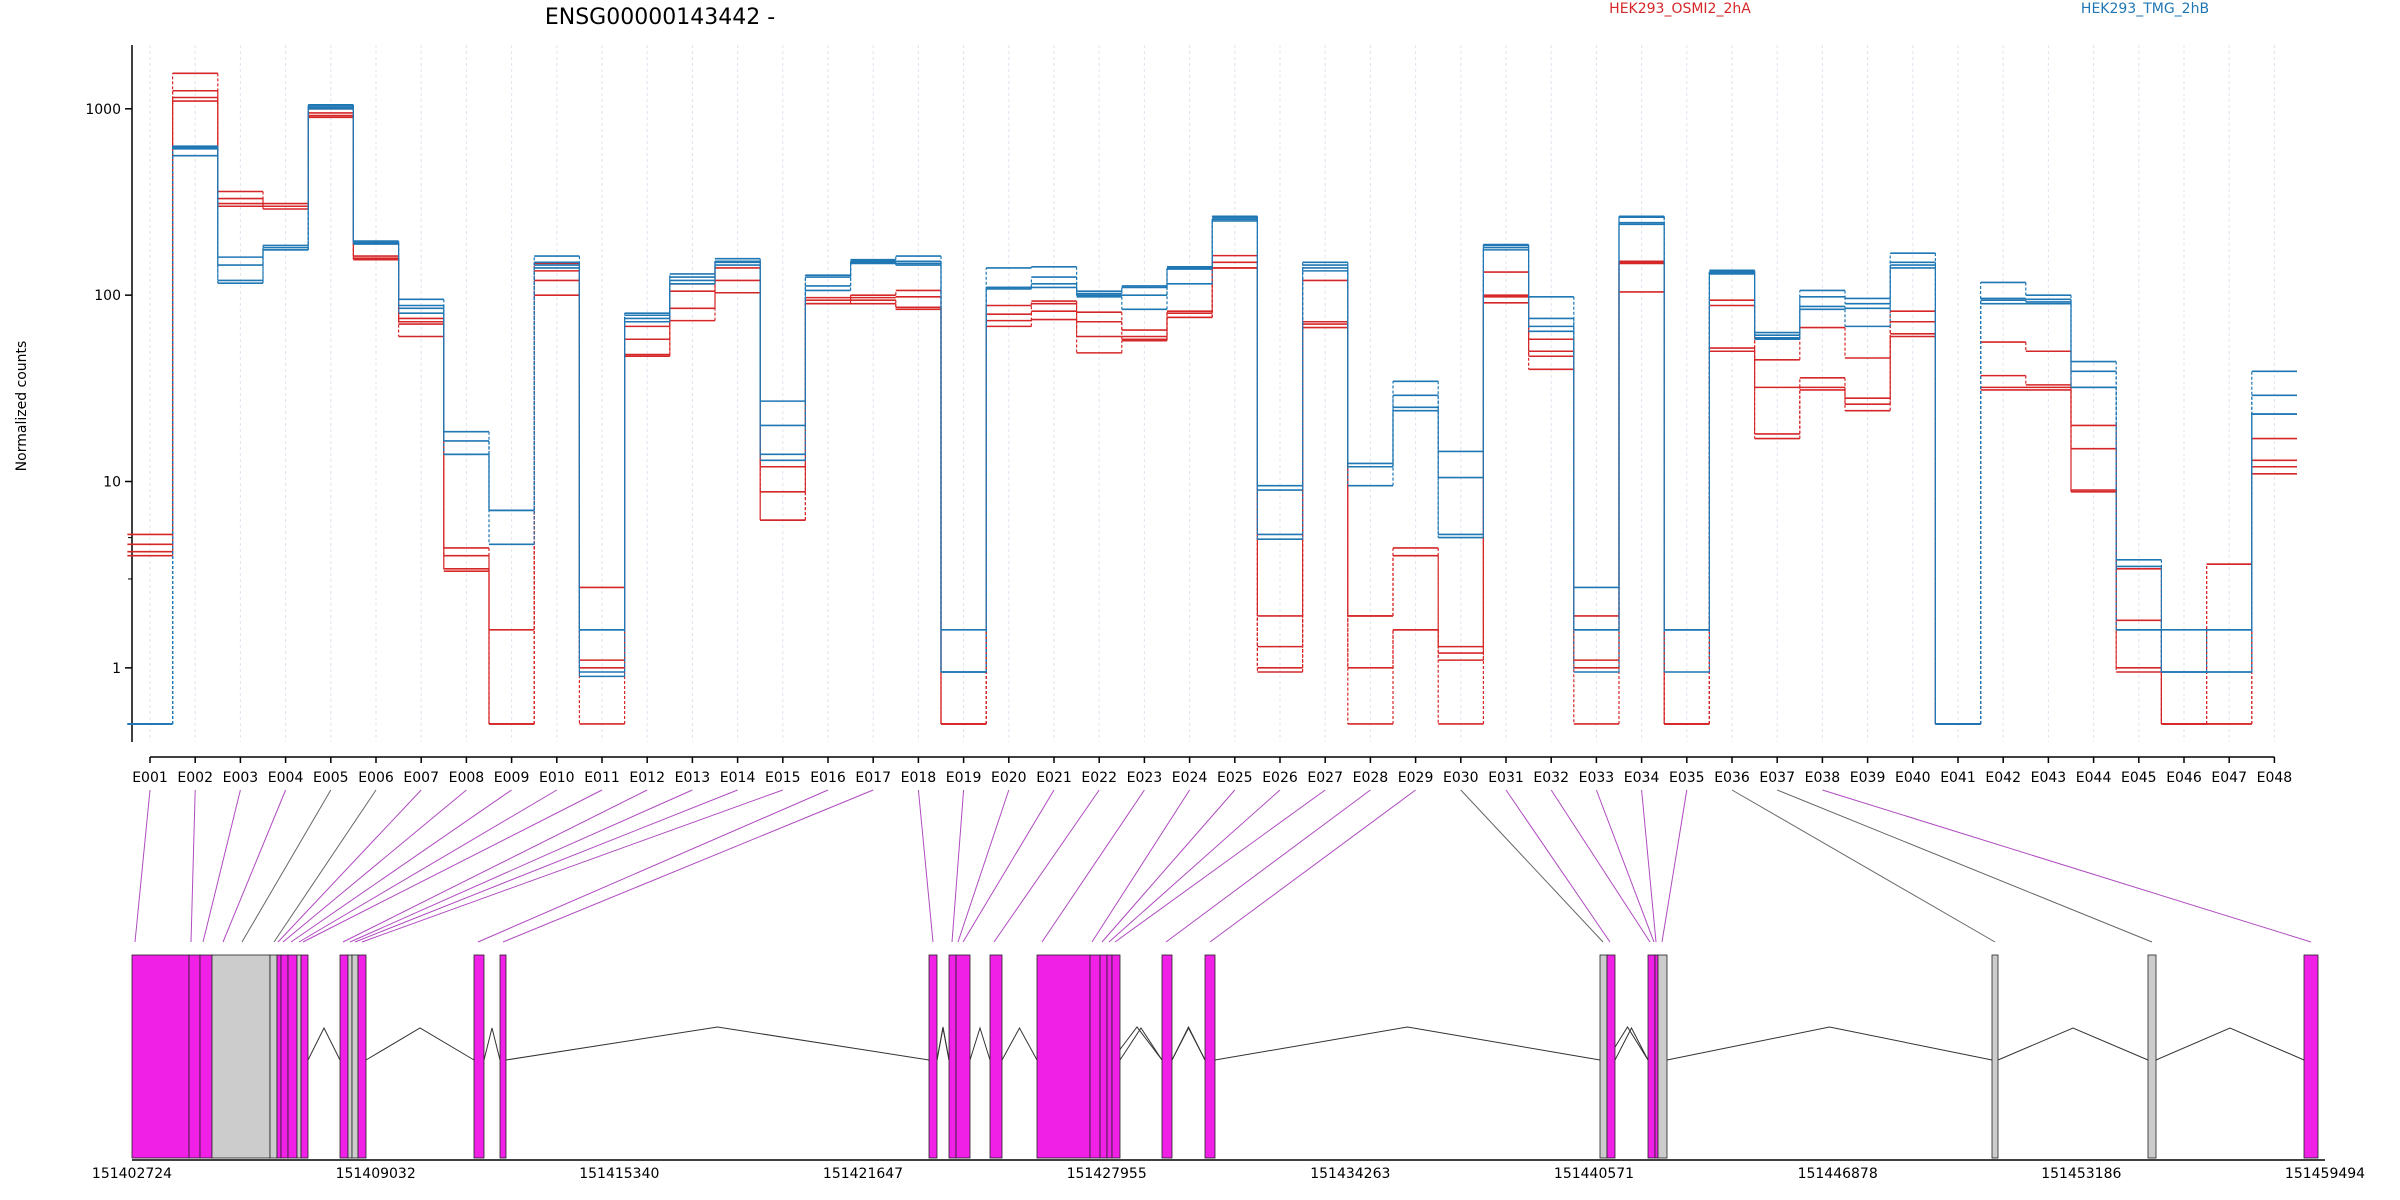 This screenshot has width=2400, height=1200. What do you see at coordinates (1054, 778) in the screenshot?
I see `x-tick-label: E021` at bounding box center [1054, 778].